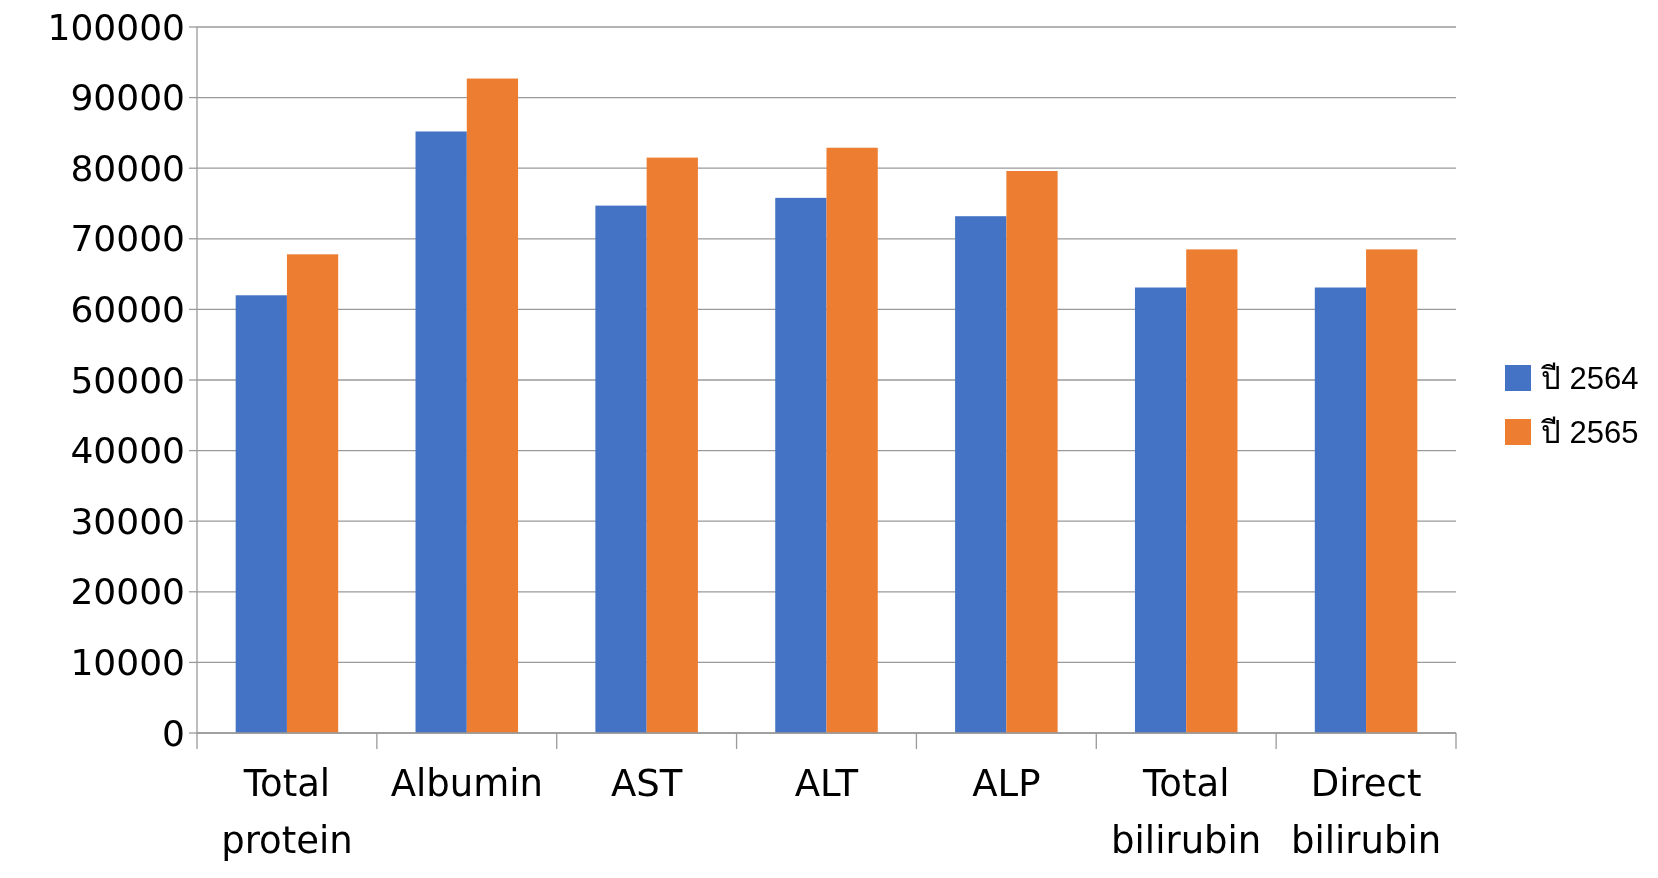 The image size is (1658, 878). I want to click on y-tick-label: 0, so click(173, 733).